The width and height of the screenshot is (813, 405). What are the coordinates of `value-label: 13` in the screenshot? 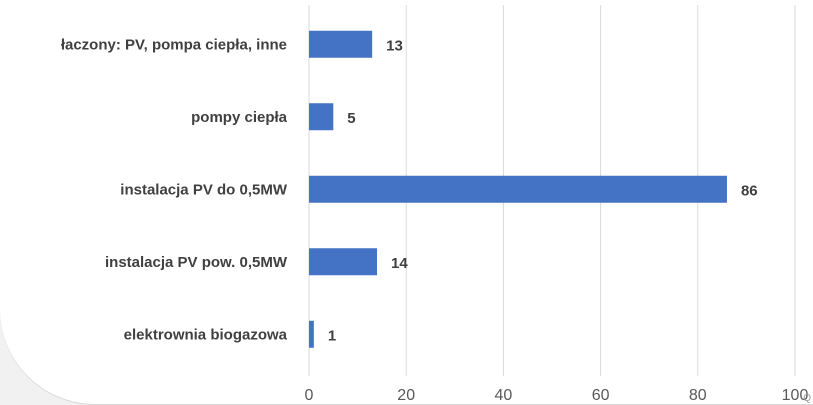 It's located at (394, 45).